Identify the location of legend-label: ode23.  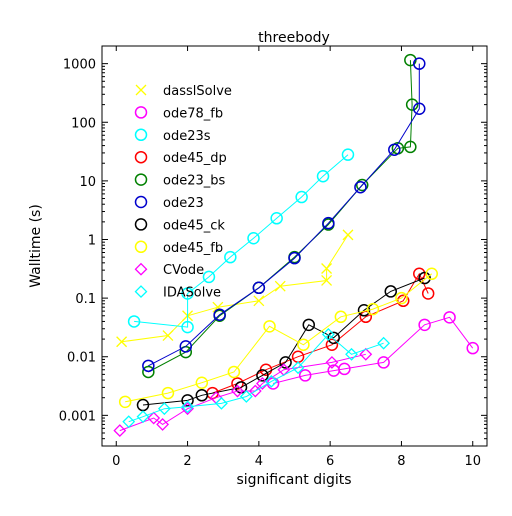
(183, 203).